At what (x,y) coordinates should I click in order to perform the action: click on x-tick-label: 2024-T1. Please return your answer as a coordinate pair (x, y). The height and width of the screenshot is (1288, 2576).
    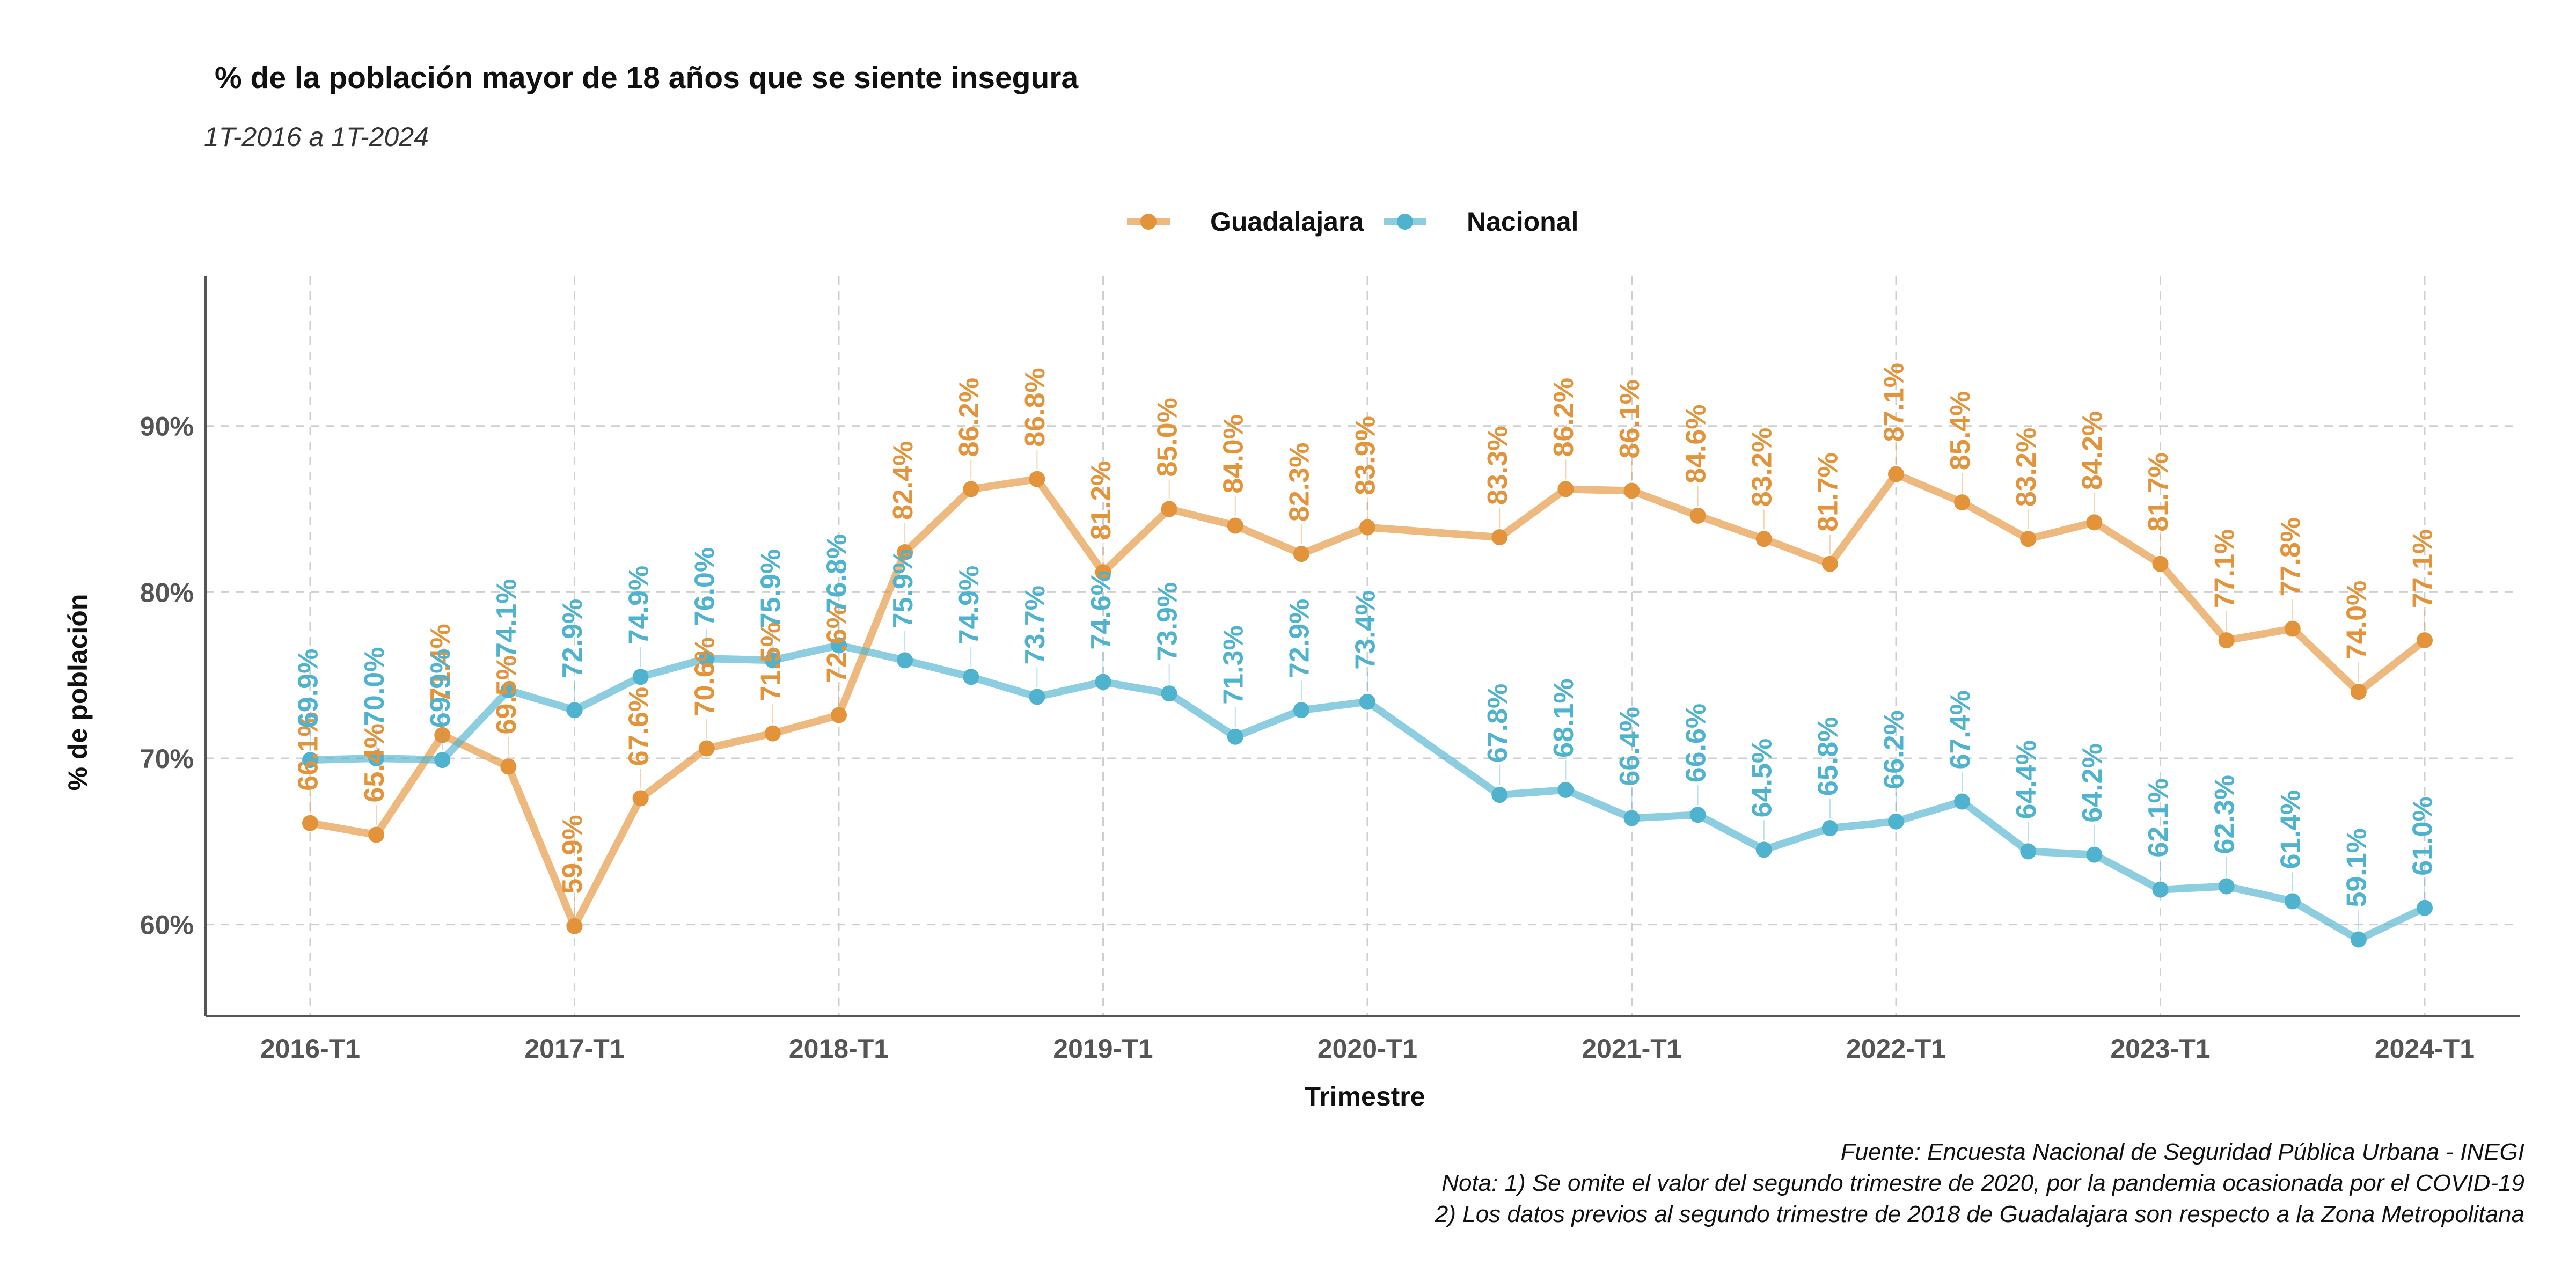
    Looking at the image, I should click on (2425, 1049).